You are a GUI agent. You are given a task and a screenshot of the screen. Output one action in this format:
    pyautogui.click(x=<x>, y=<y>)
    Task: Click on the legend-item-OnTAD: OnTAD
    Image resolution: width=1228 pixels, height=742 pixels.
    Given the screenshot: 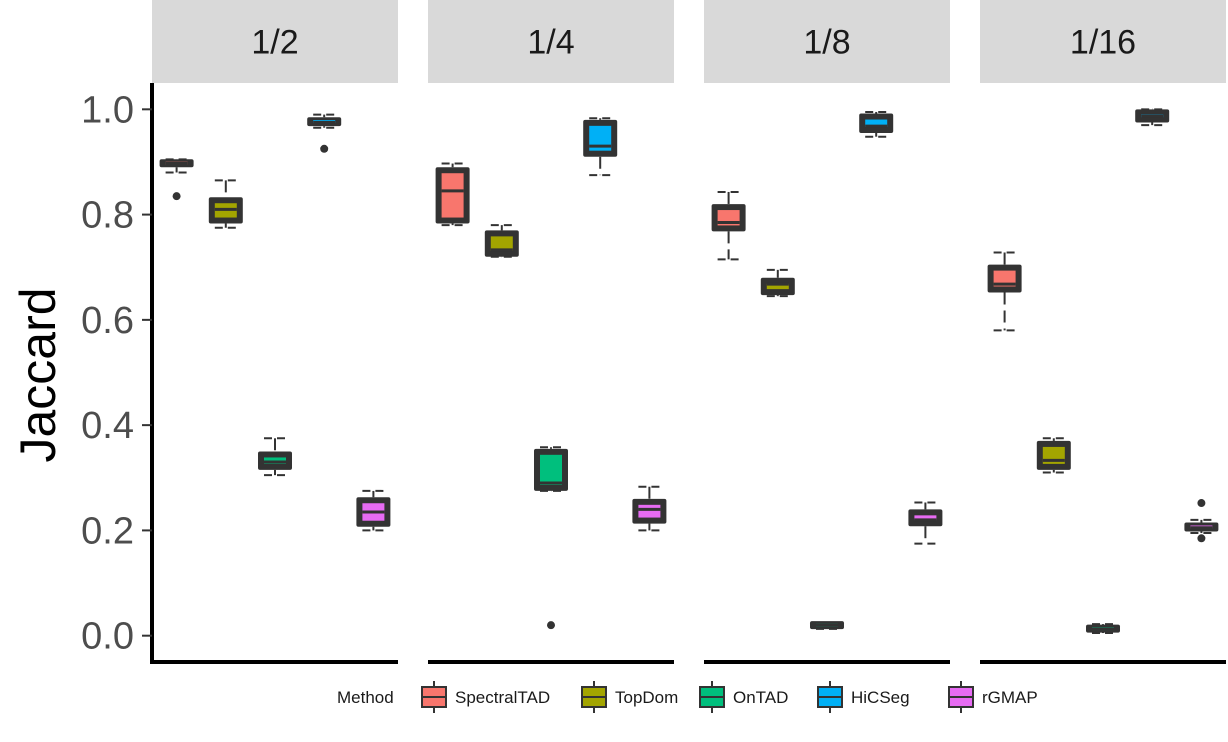 What is the action you would take?
    pyautogui.click(x=743, y=697)
    